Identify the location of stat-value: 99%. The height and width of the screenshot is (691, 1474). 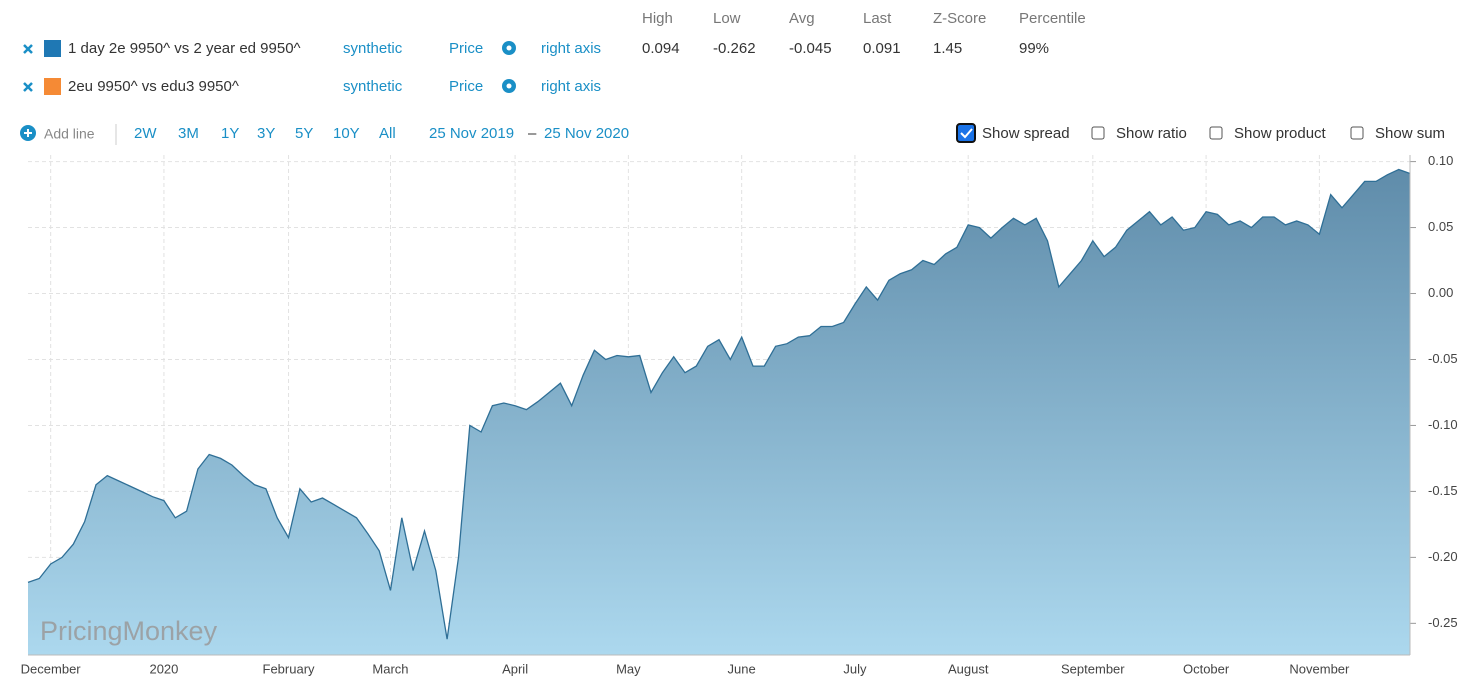
(1034, 48).